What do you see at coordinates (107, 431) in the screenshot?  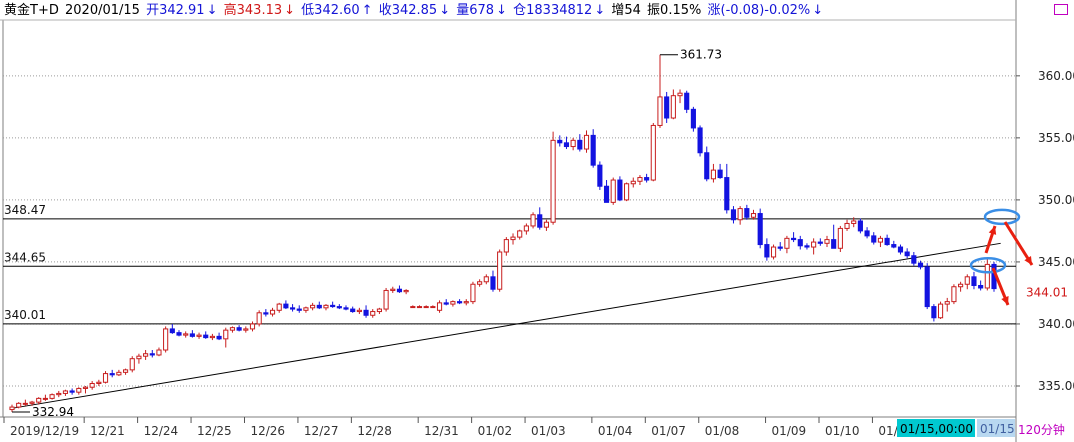 I see `x-tick-label: 12/21` at bounding box center [107, 431].